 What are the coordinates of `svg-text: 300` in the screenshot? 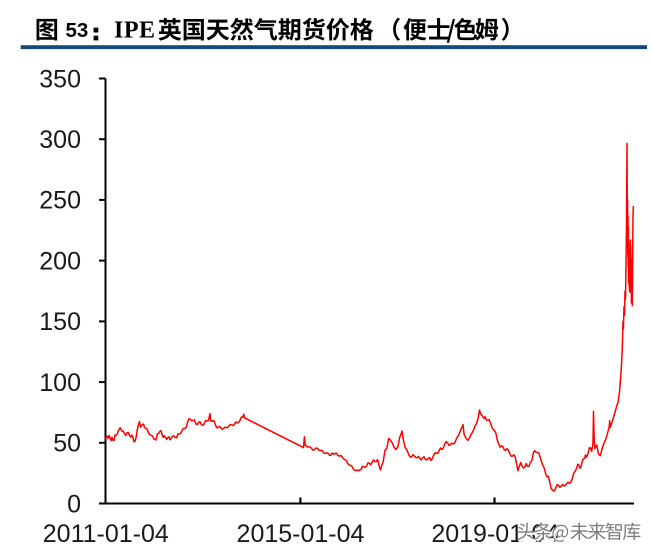 It's located at (60, 140).